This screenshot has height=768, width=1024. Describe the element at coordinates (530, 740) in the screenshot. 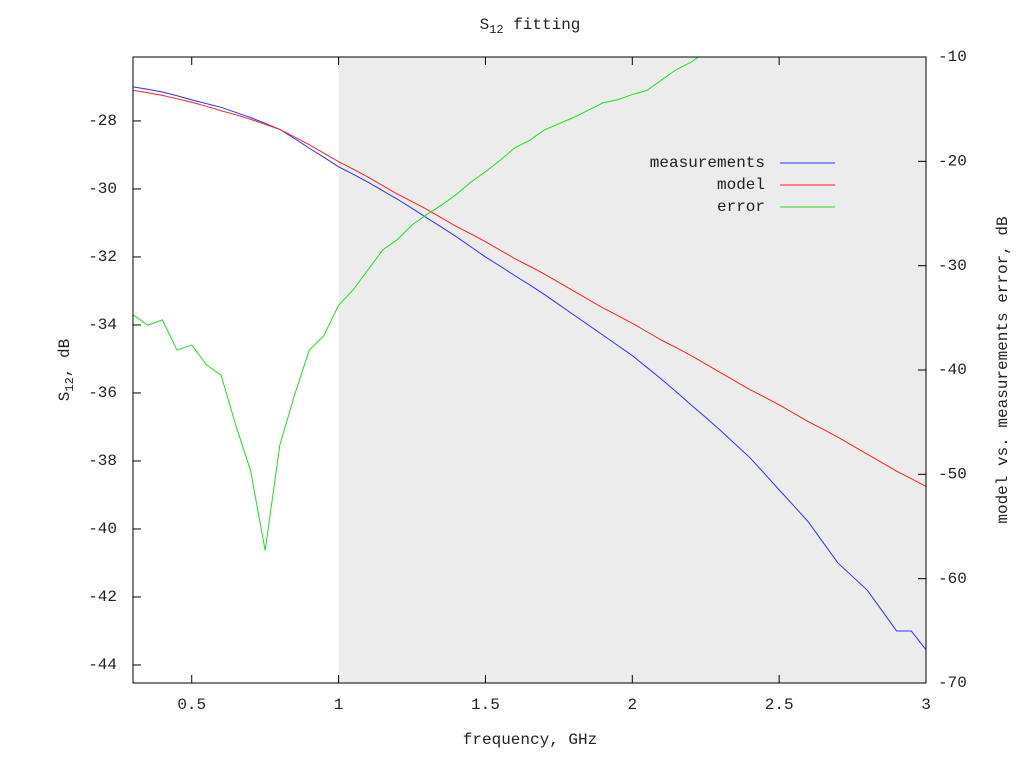

I see `x-axis-label: frequency, GHz` at that location.